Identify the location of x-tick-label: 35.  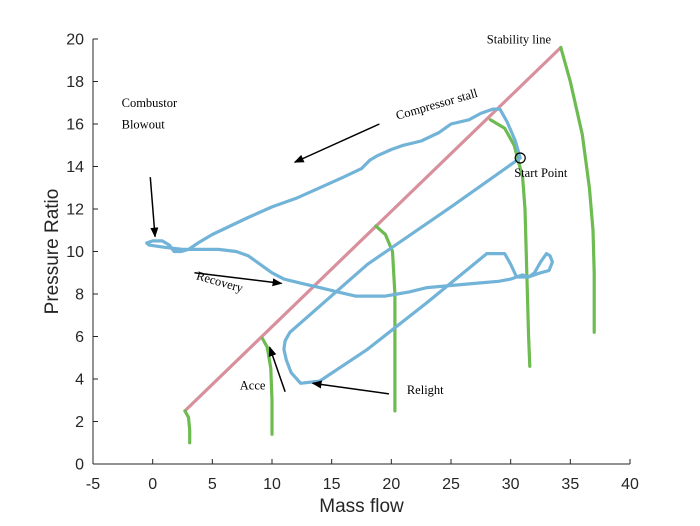
(570, 484).